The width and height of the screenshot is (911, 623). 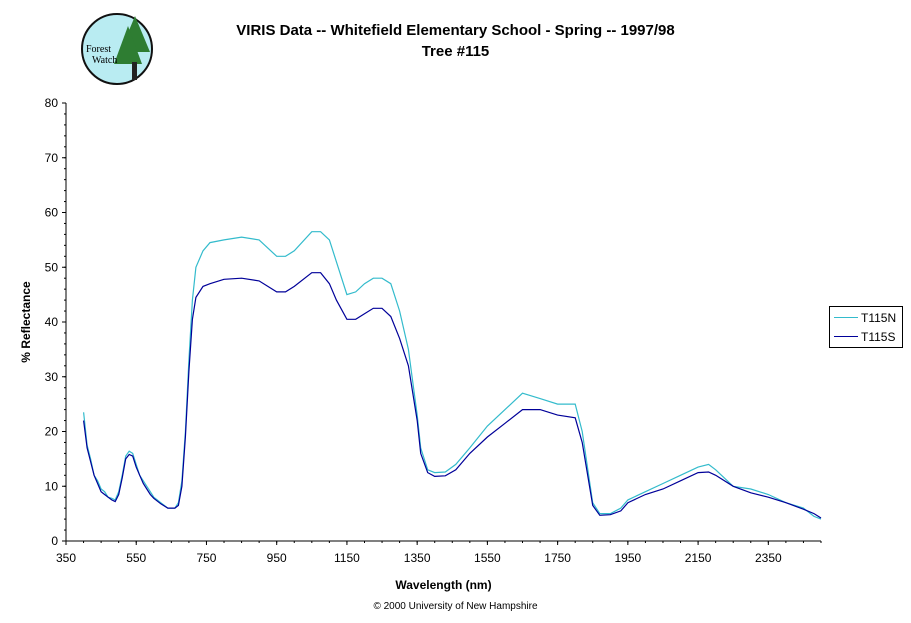 What do you see at coordinates (487, 558) in the screenshot?
I see `x-tick-label: 1550` at bounding box center [487, 558].